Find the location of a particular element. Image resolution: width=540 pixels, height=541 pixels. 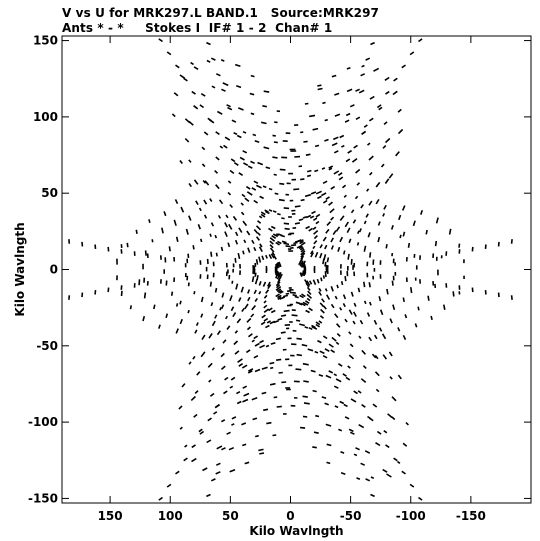

x-tick-label: -150 is located at coordinates (471, 516).